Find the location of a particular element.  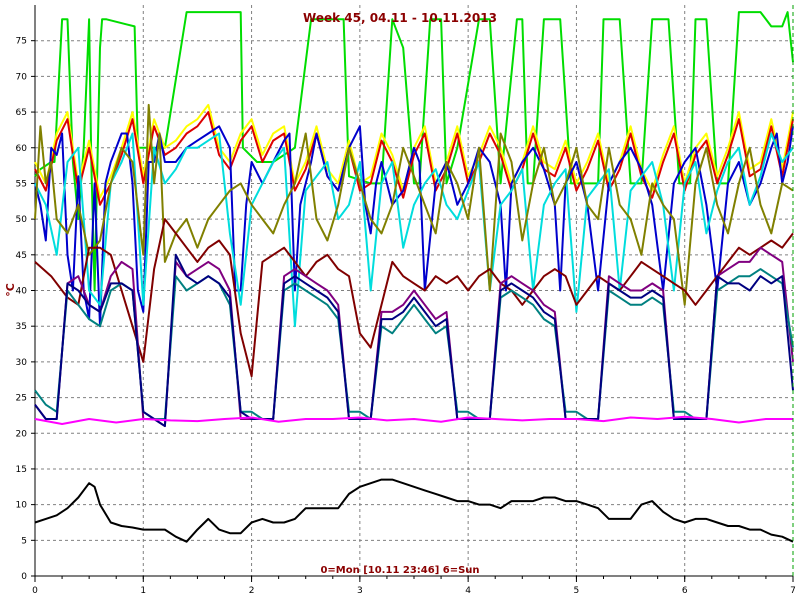

y-tick-label: 65 is located at coordinates (21, 113).